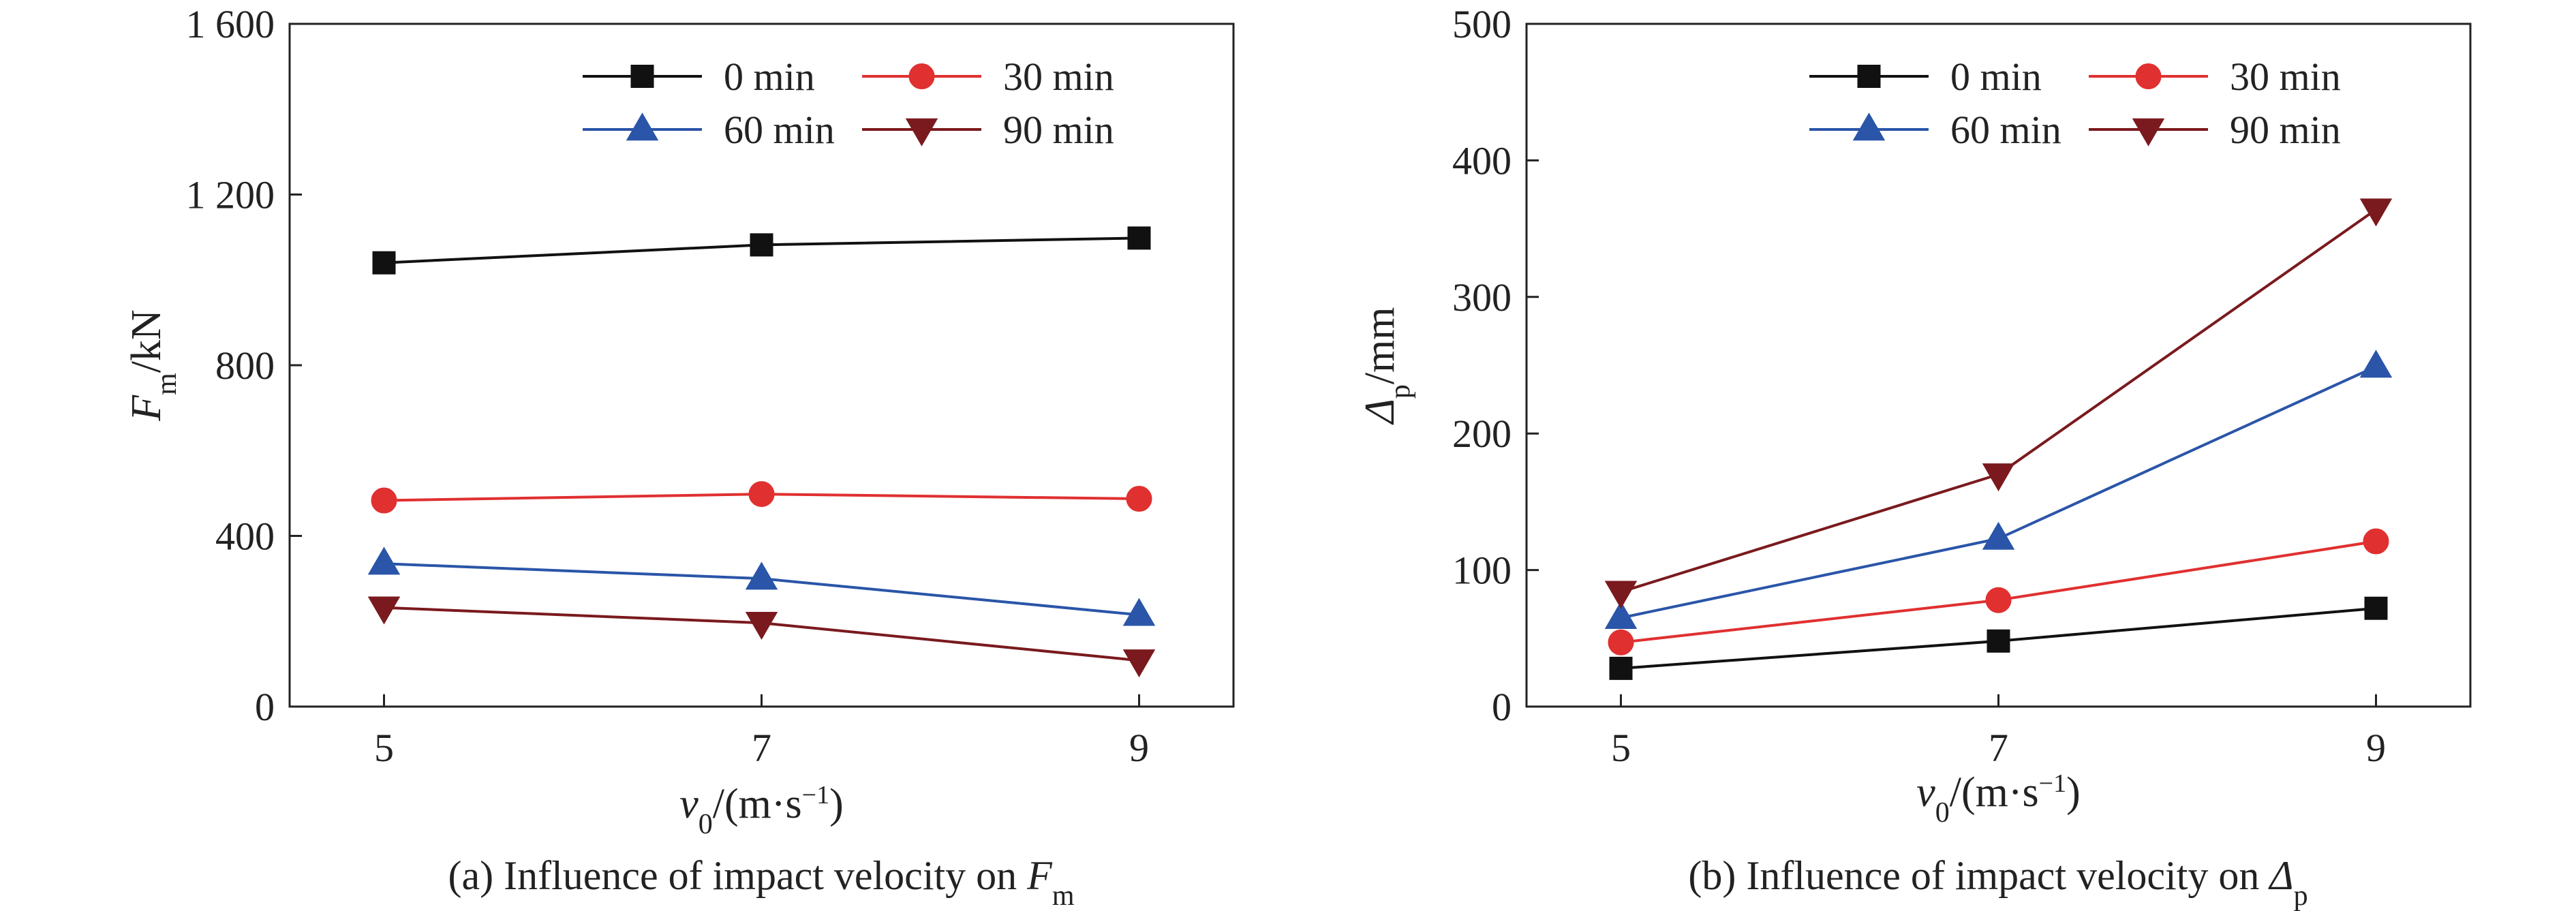 The width and height of the screenshot is (2576, 911). Describe the element at coordinates (230, 24) in the screenshot. I see `y-tick-label: 1 600` at that location.